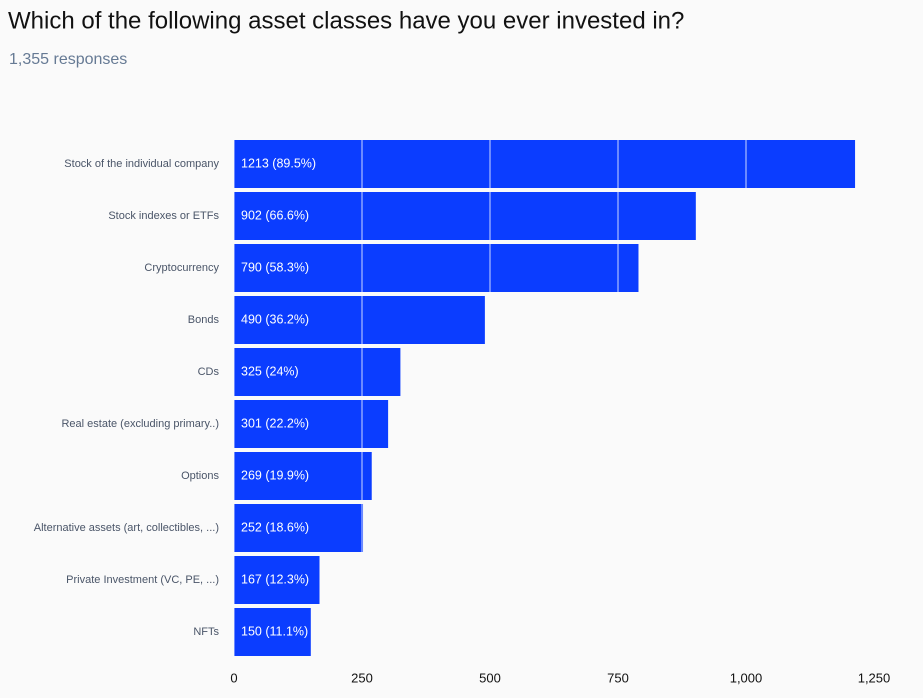  What do you see at coordinates (209, 372) in the screenshot?
I see `y-tick-label: CDs` at bounding box center [209, 372].